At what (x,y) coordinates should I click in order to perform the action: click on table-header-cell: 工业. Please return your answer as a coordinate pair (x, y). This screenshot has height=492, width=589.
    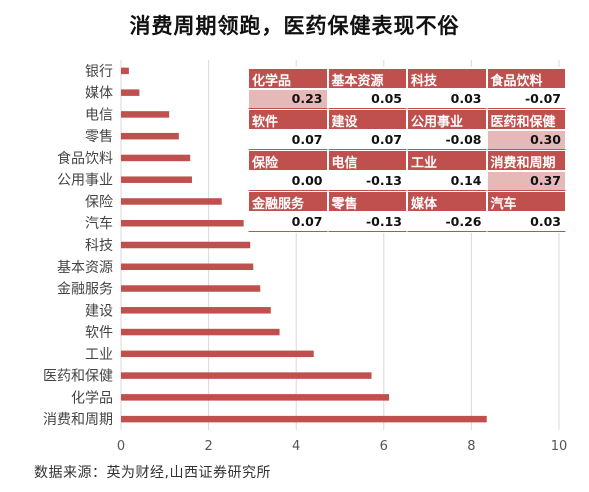
    Looking at the image, I should click on (447, 160).